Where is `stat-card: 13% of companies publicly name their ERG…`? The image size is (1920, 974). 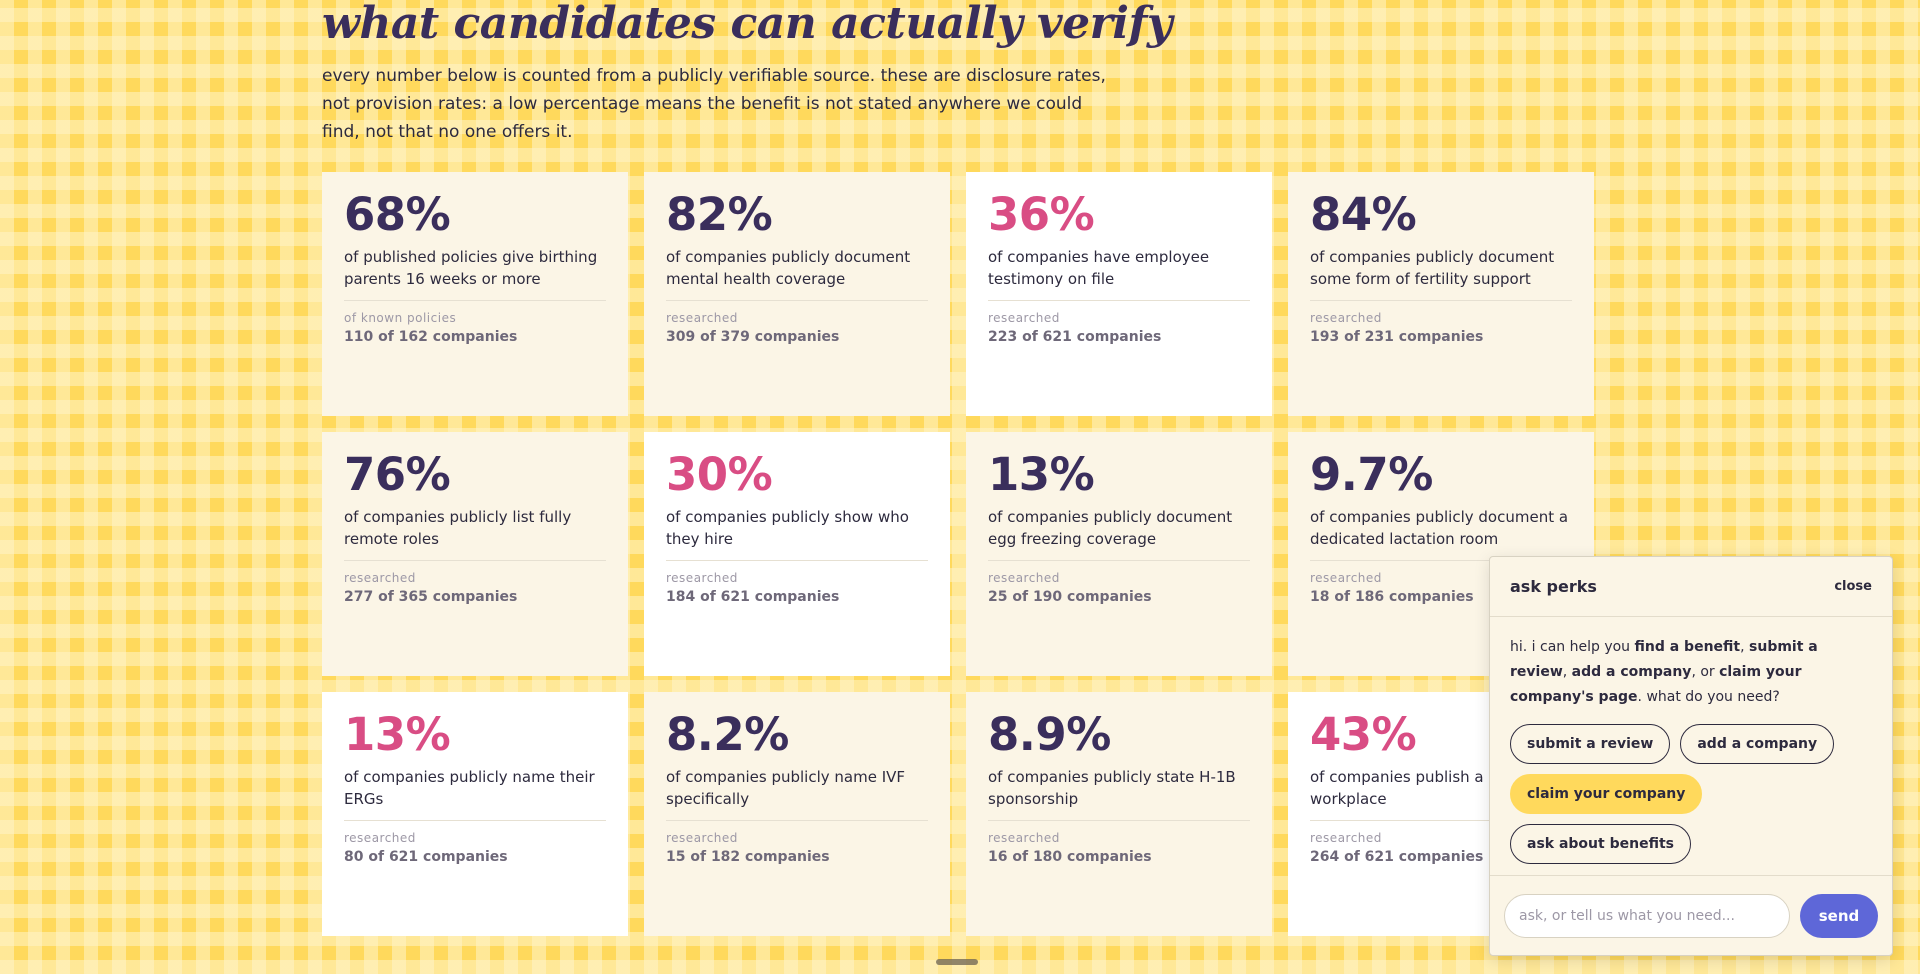 stat-card: 13% of companies publicly name their ERG… is located at coordinates (475, 814).